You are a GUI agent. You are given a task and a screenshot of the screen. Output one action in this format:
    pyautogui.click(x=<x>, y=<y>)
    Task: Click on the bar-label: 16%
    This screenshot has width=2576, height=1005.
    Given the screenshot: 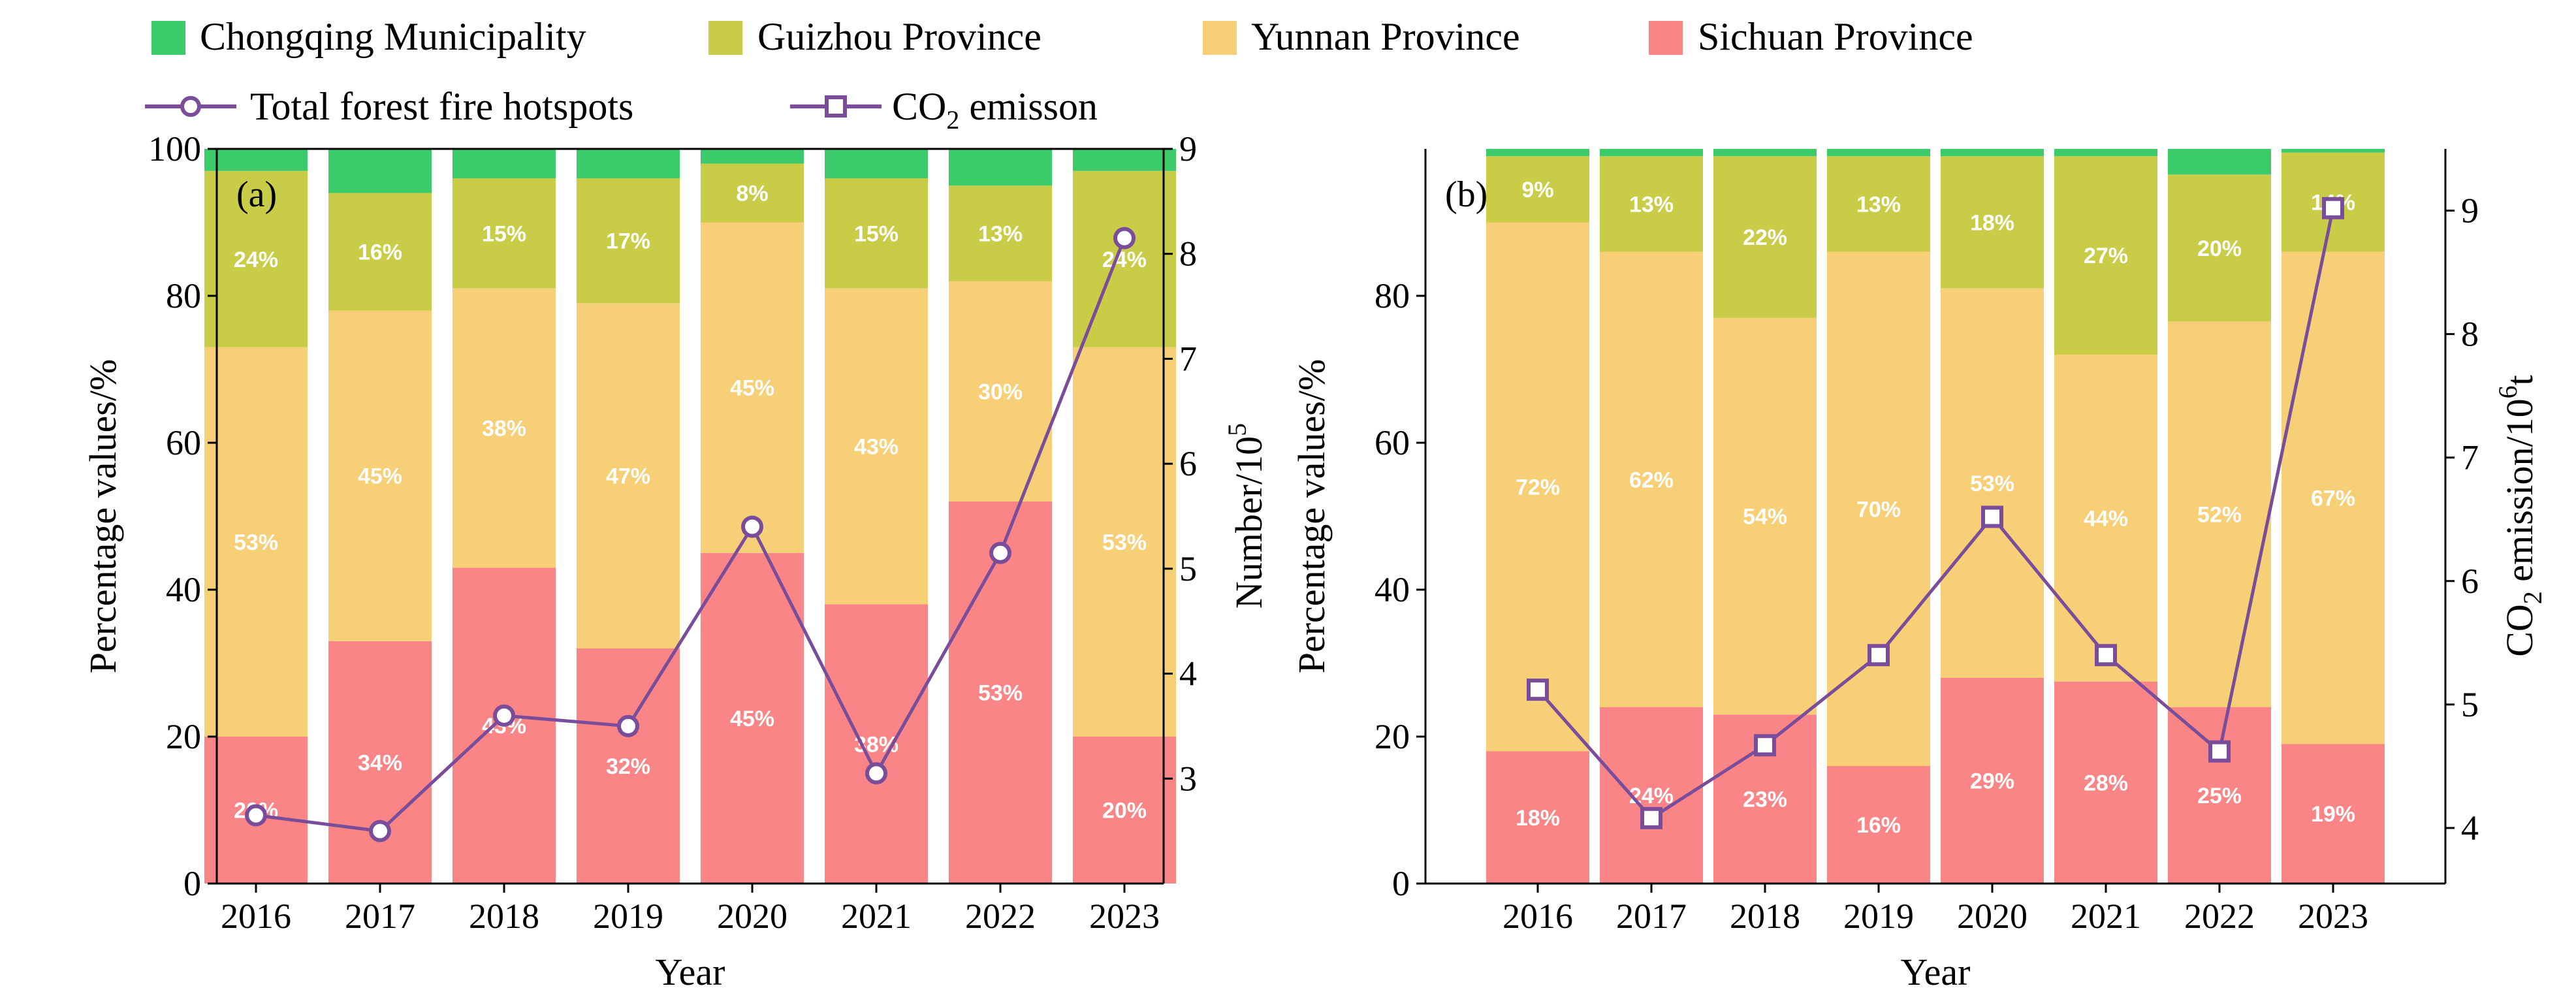 What is the action you would take?
    pyautogui.click(x=1879, y=825)
    